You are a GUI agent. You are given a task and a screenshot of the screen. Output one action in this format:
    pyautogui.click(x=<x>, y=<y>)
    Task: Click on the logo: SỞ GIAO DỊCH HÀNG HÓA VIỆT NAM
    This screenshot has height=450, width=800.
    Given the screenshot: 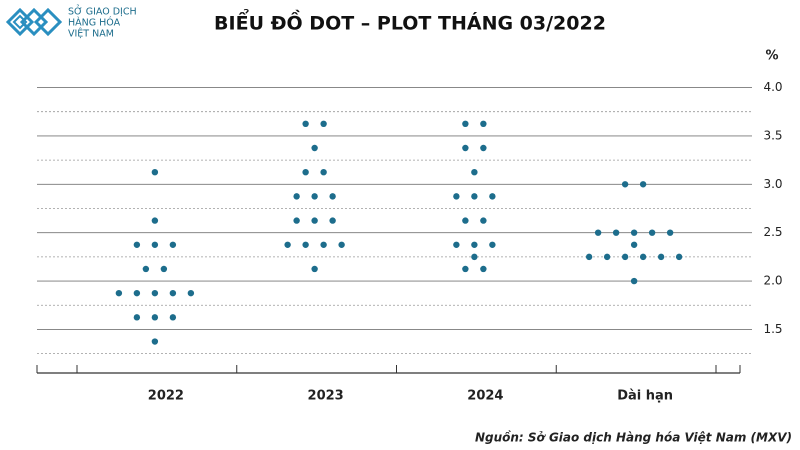 What is the action you would take?
    pyautogui.click(x=71, y=23)
    